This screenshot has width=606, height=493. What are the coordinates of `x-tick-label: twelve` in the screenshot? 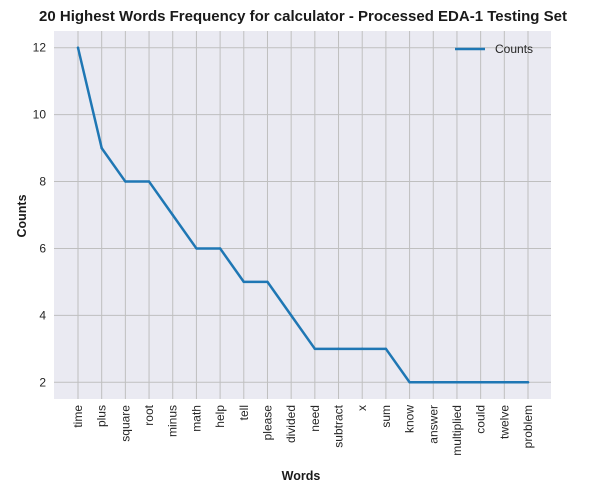 It's located at (504, 422).